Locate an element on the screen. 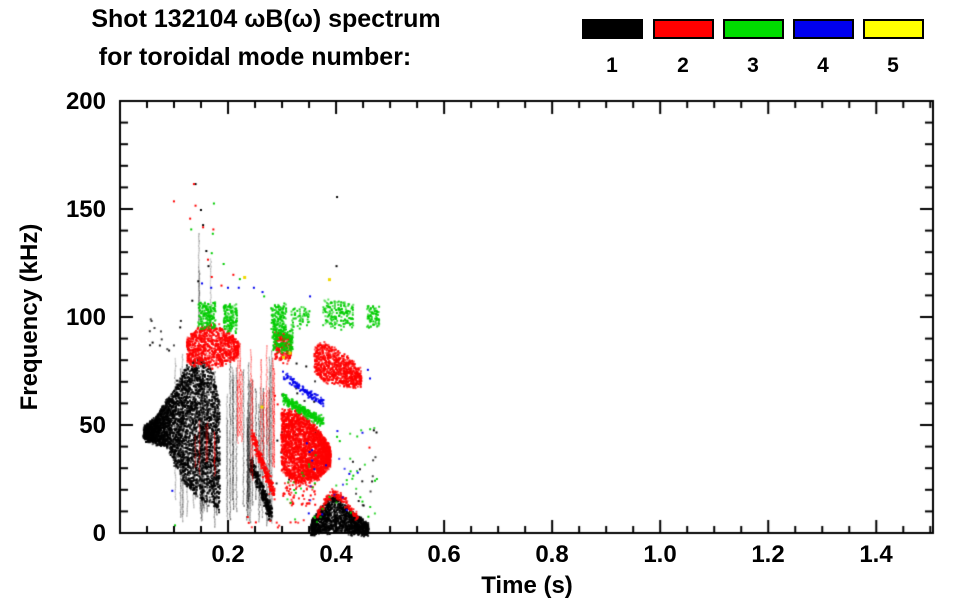  x-tick-label: 1.2 is located at coordinates (768, 554).